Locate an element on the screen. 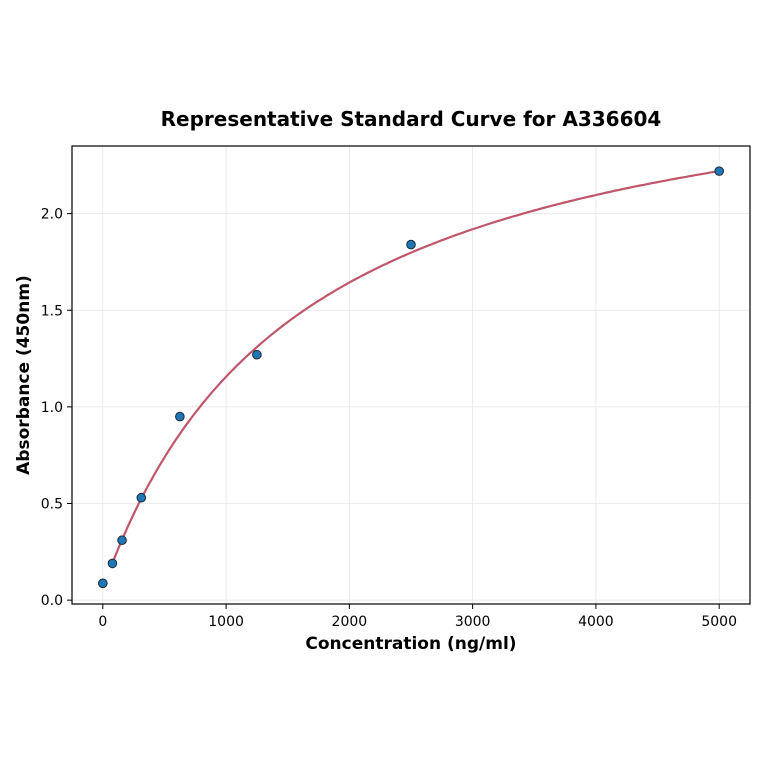 The image size is (764, 768). x-tick-label: 3000 is located at coordinates (473, 622).